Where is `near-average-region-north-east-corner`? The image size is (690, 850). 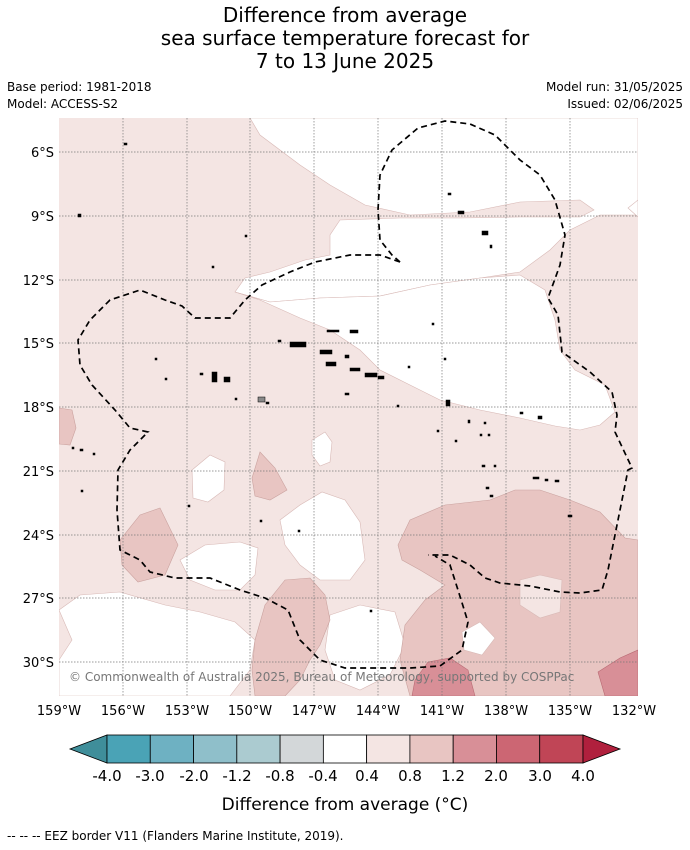
near-average-region-north-east-corner is located at coordinates (632, 208).